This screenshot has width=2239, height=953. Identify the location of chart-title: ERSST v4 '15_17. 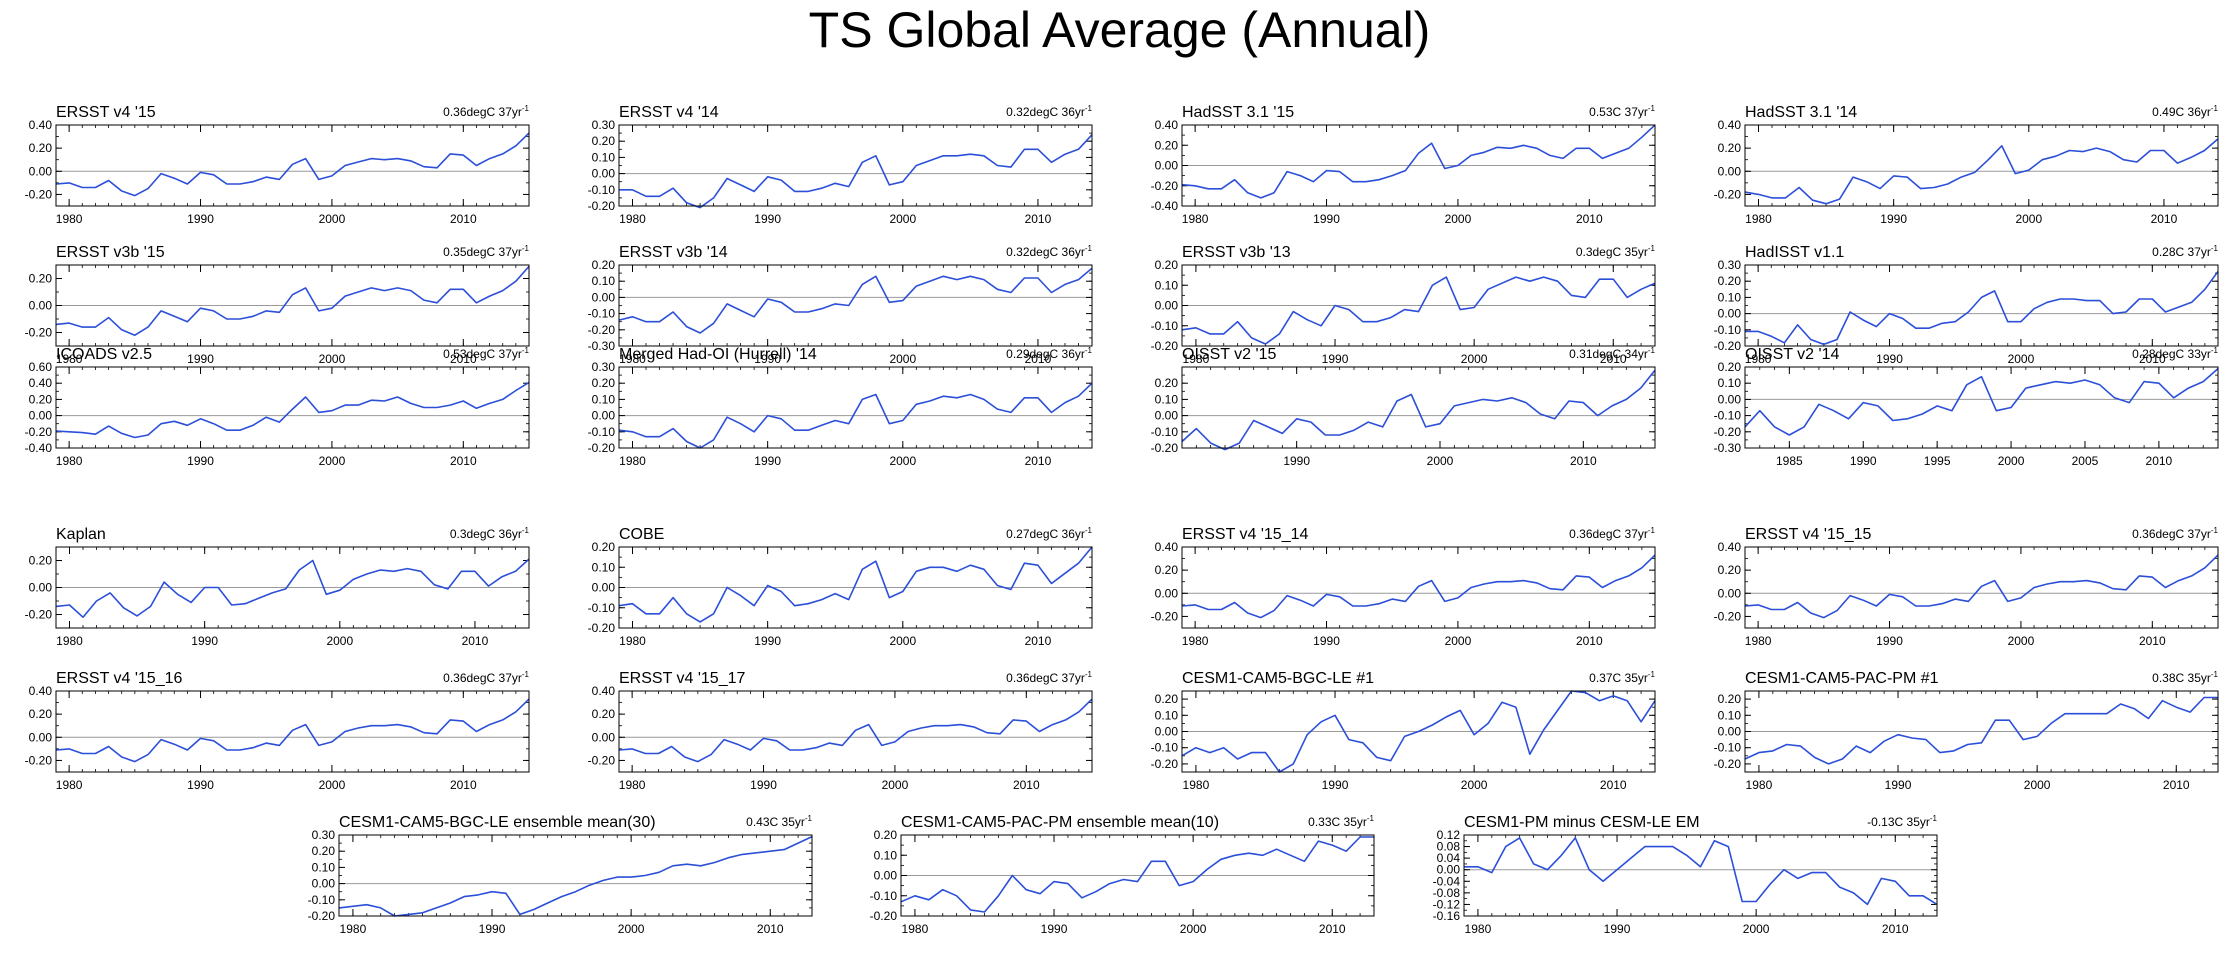
(682, 678).